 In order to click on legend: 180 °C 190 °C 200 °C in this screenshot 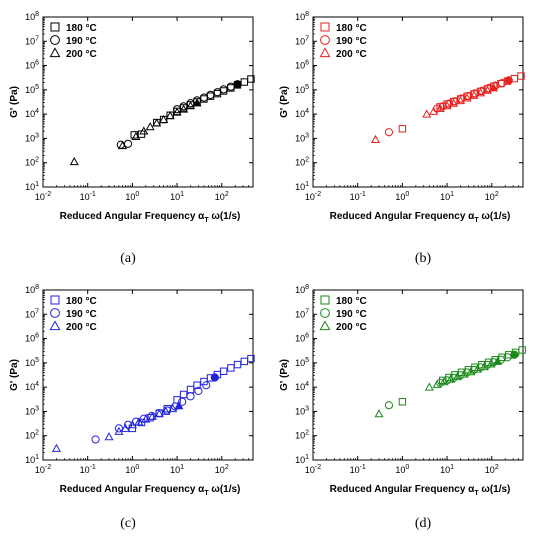, I will do `click(73, 314)`.